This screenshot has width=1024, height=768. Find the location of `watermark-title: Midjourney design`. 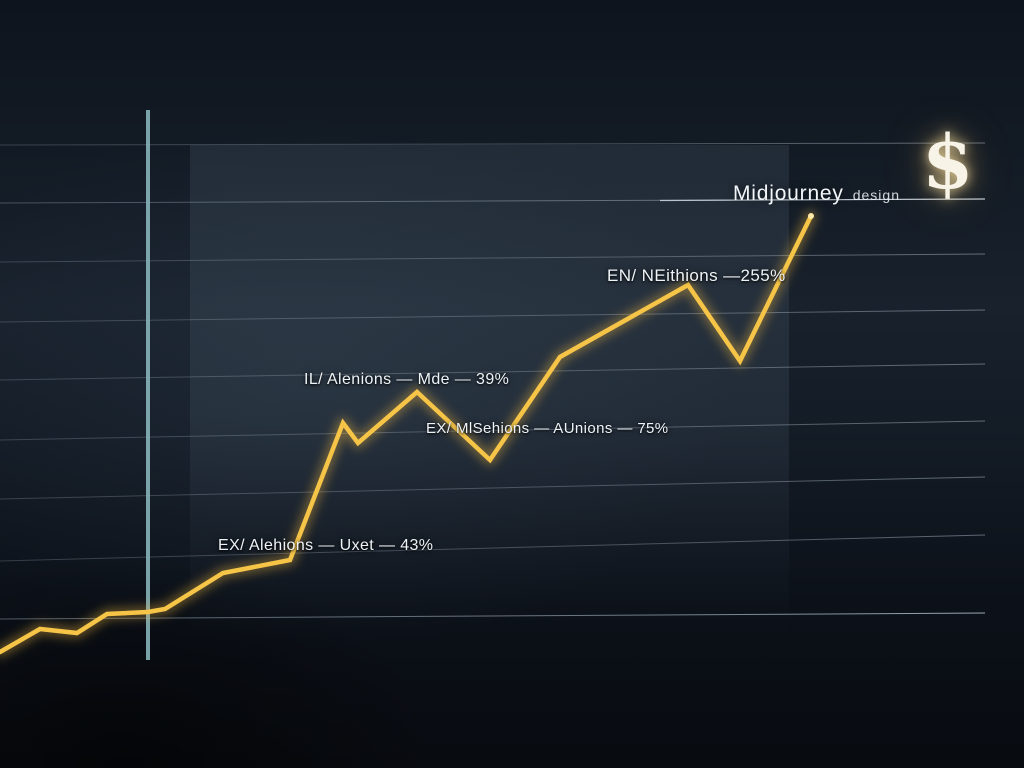

watermark-title: Midjourney design is located at coordinates (816, 194).